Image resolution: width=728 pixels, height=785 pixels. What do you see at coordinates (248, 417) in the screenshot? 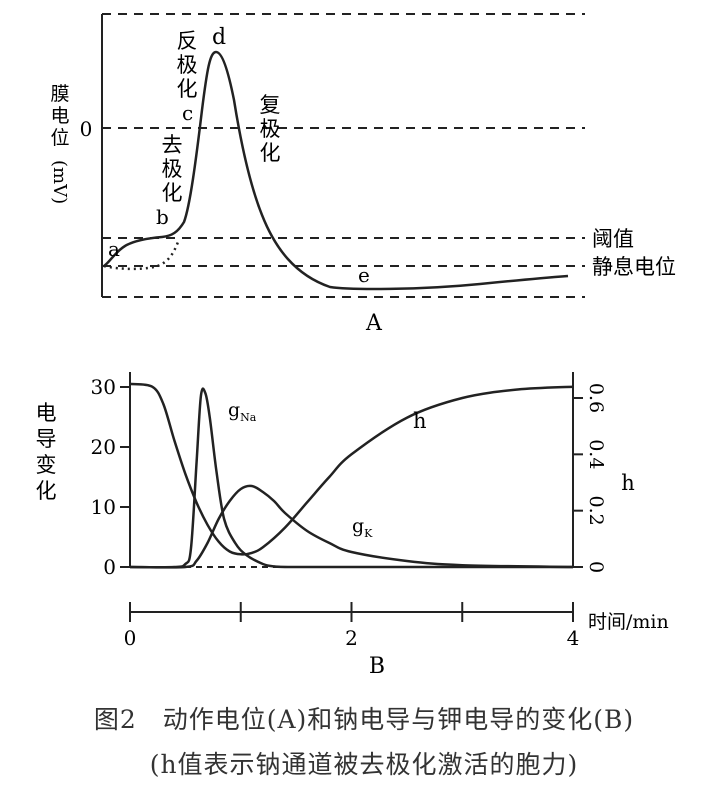
I see `series-label-gna-sub: Na` at bounding box center [248, 417].